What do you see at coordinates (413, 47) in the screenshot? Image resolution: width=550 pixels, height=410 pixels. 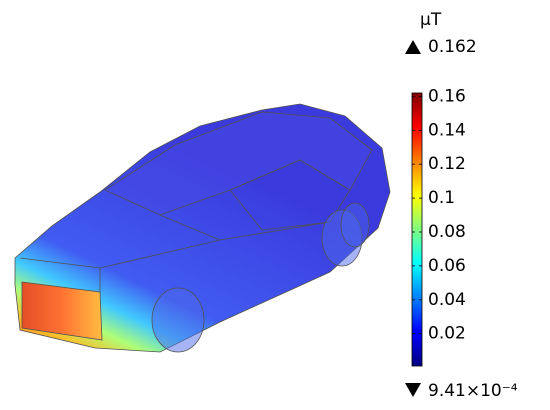 I see `max-icon` at bounding box center [413, 47].